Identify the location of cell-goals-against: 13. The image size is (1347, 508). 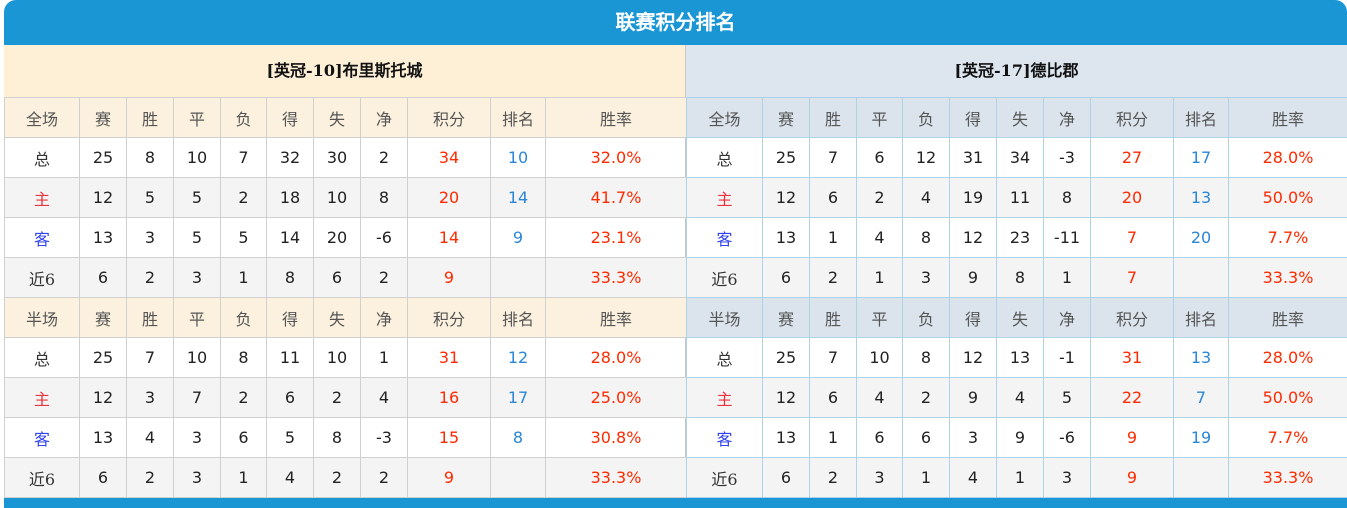
(1020, 357).